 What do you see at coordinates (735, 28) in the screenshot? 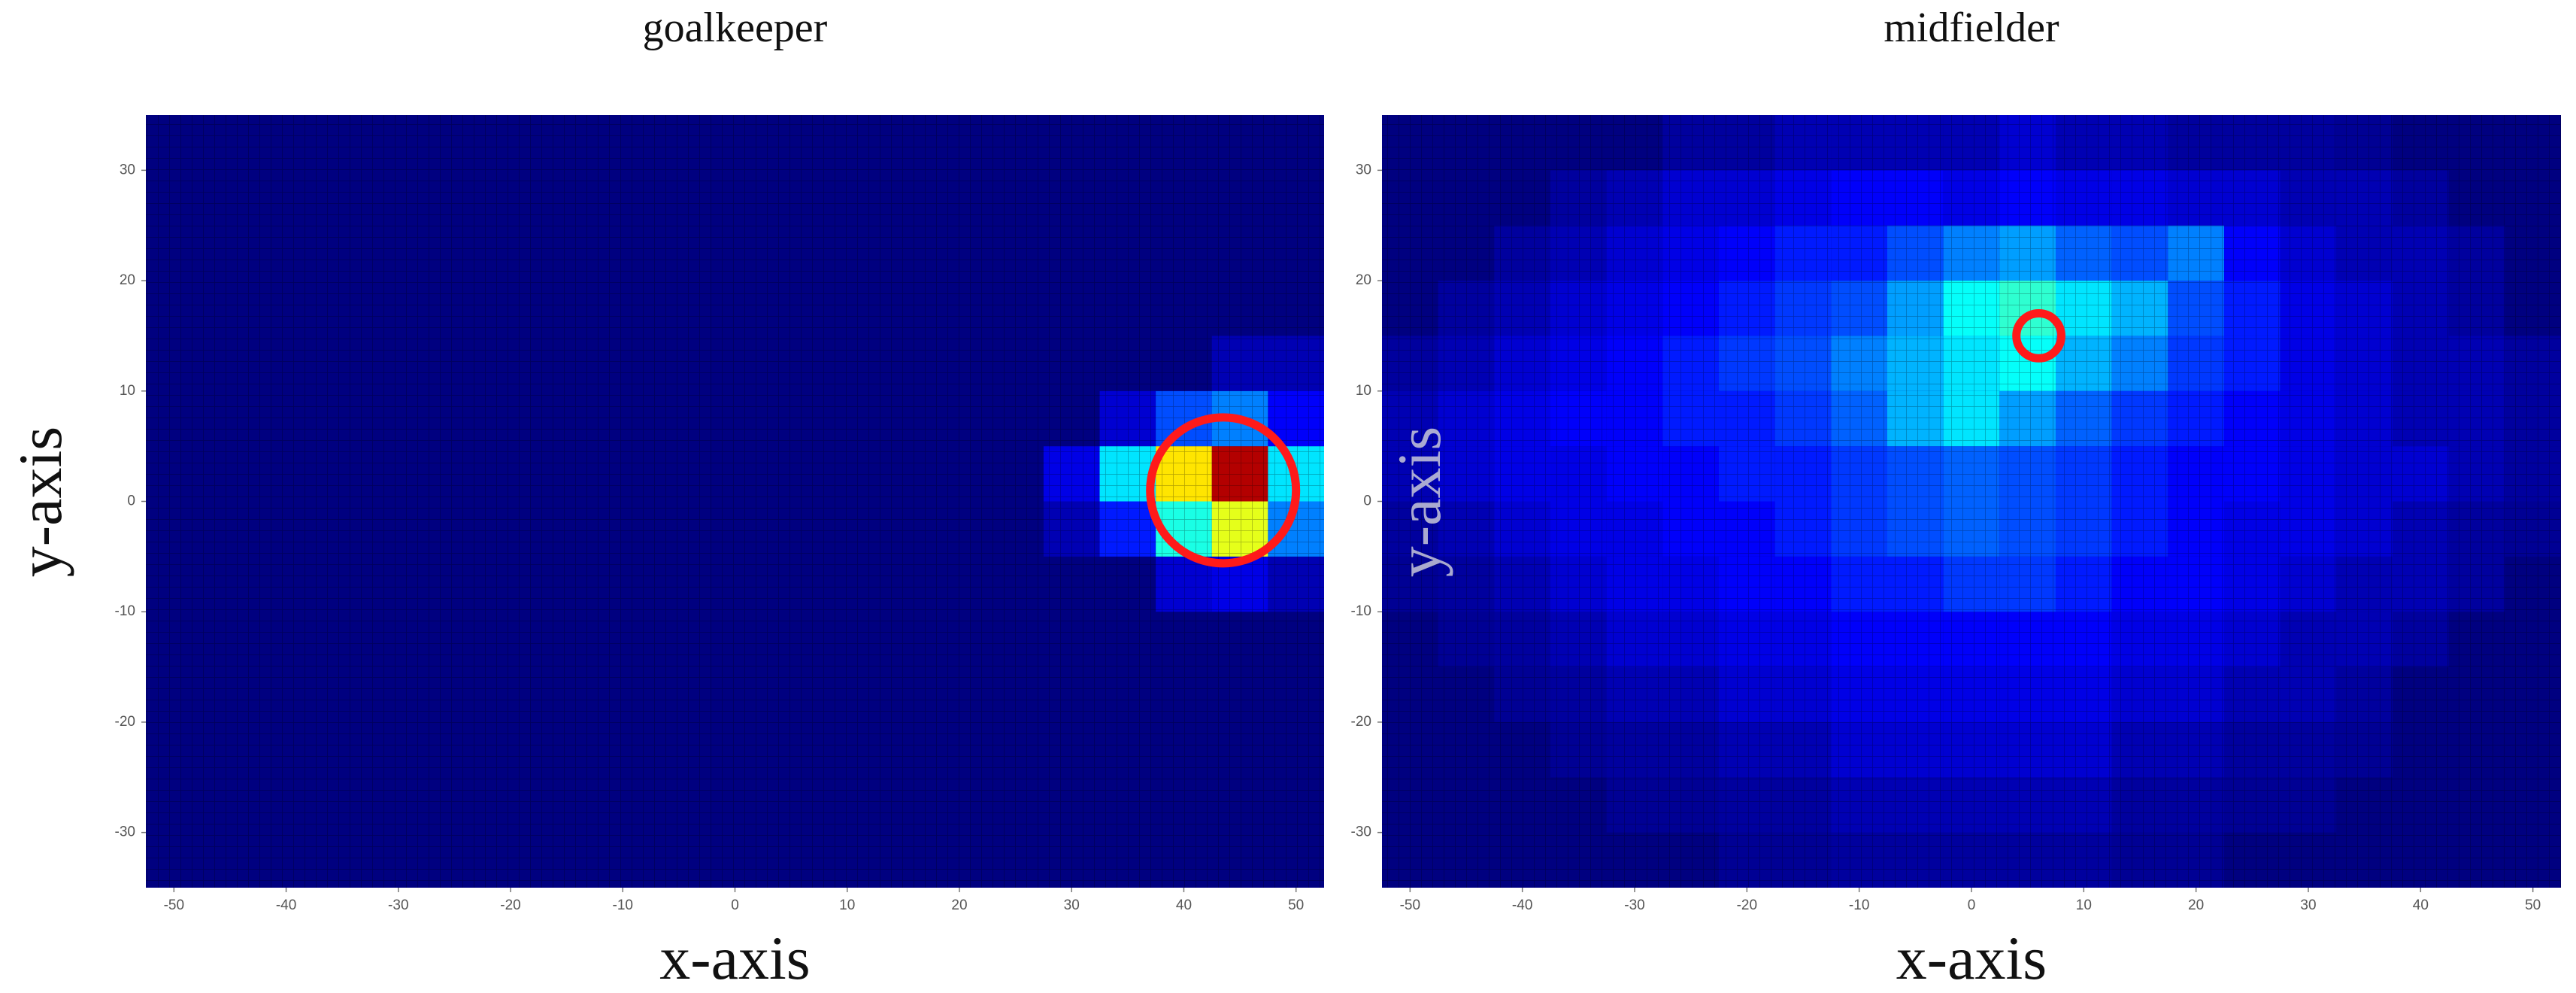
I see `chart-title: goalkeeper` at bounding box center [735, 28].